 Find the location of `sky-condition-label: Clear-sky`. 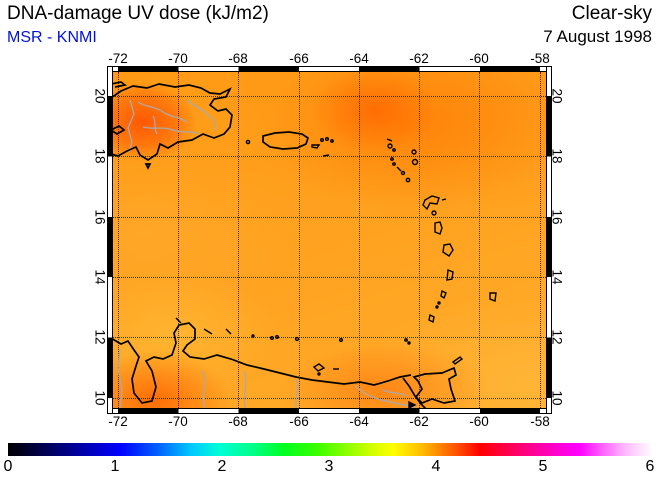

sky-condition-label: Clear-sky is located at coordinates (611, 13).